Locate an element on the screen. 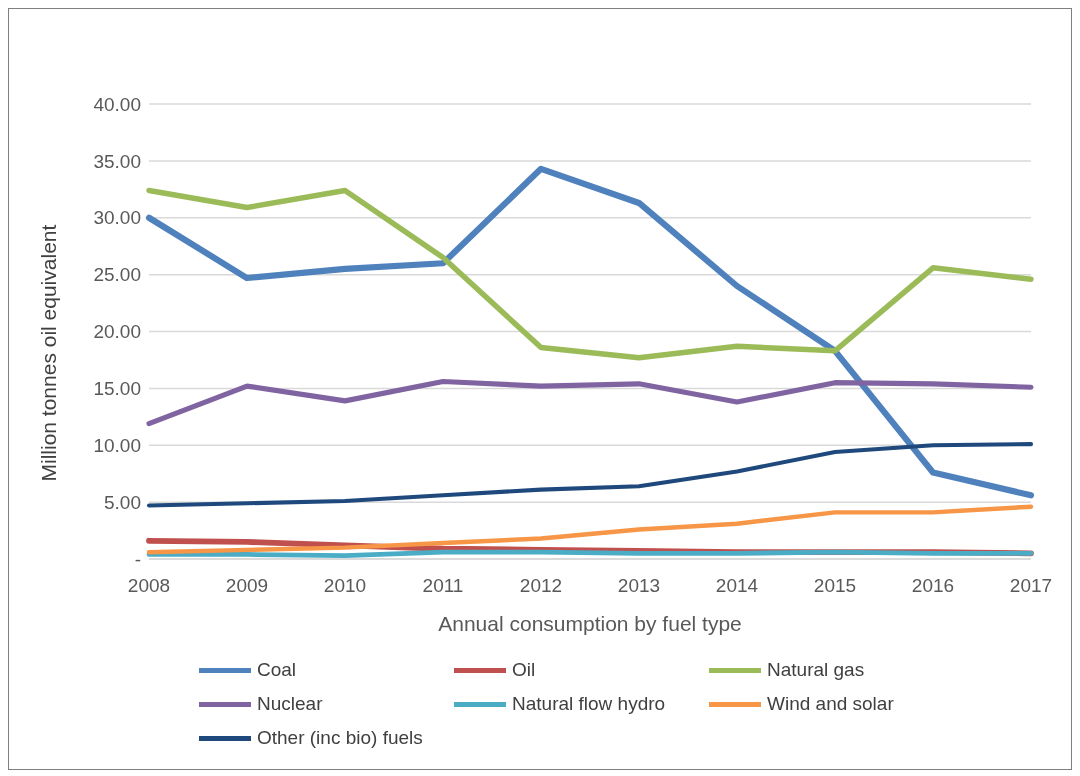 This screenshot has height=776, width=1080. x-tick-label: 2014 is located at coordinates (737, 586).